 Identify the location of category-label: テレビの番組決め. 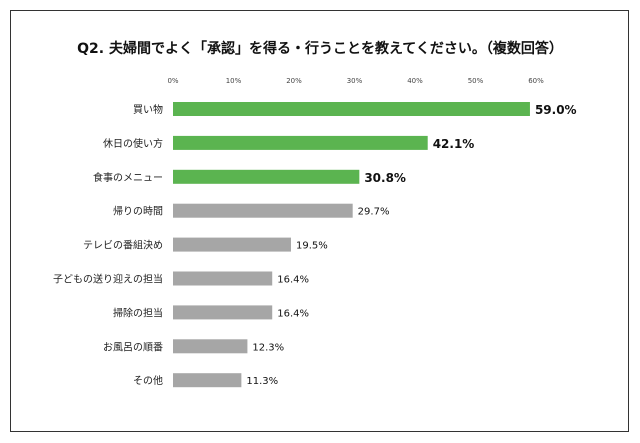
(123, 245).